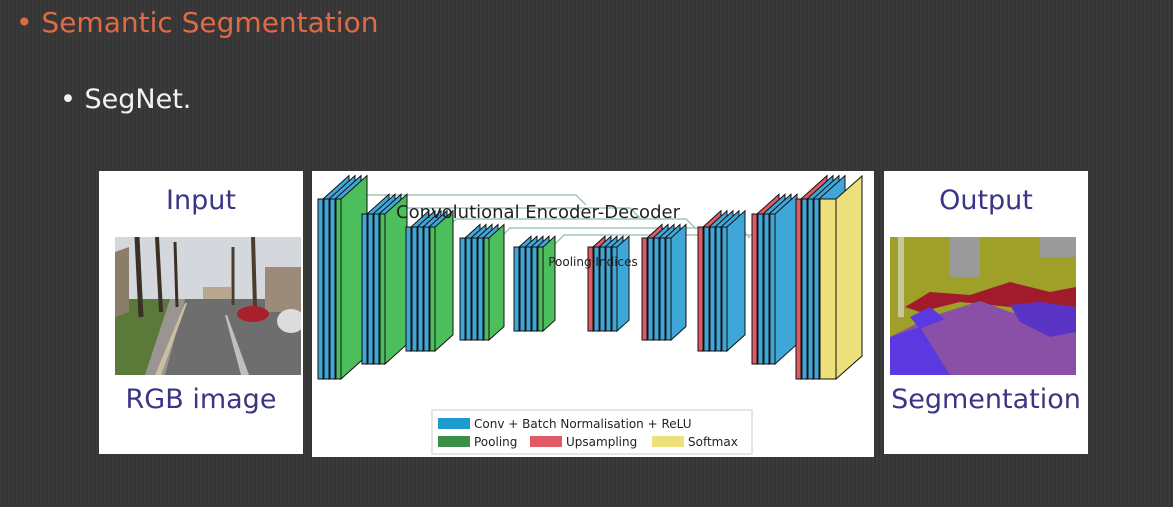  Describe the element at coordinates (201, 399) in the screenshot. I see `input-caption: RGB image` at that location.